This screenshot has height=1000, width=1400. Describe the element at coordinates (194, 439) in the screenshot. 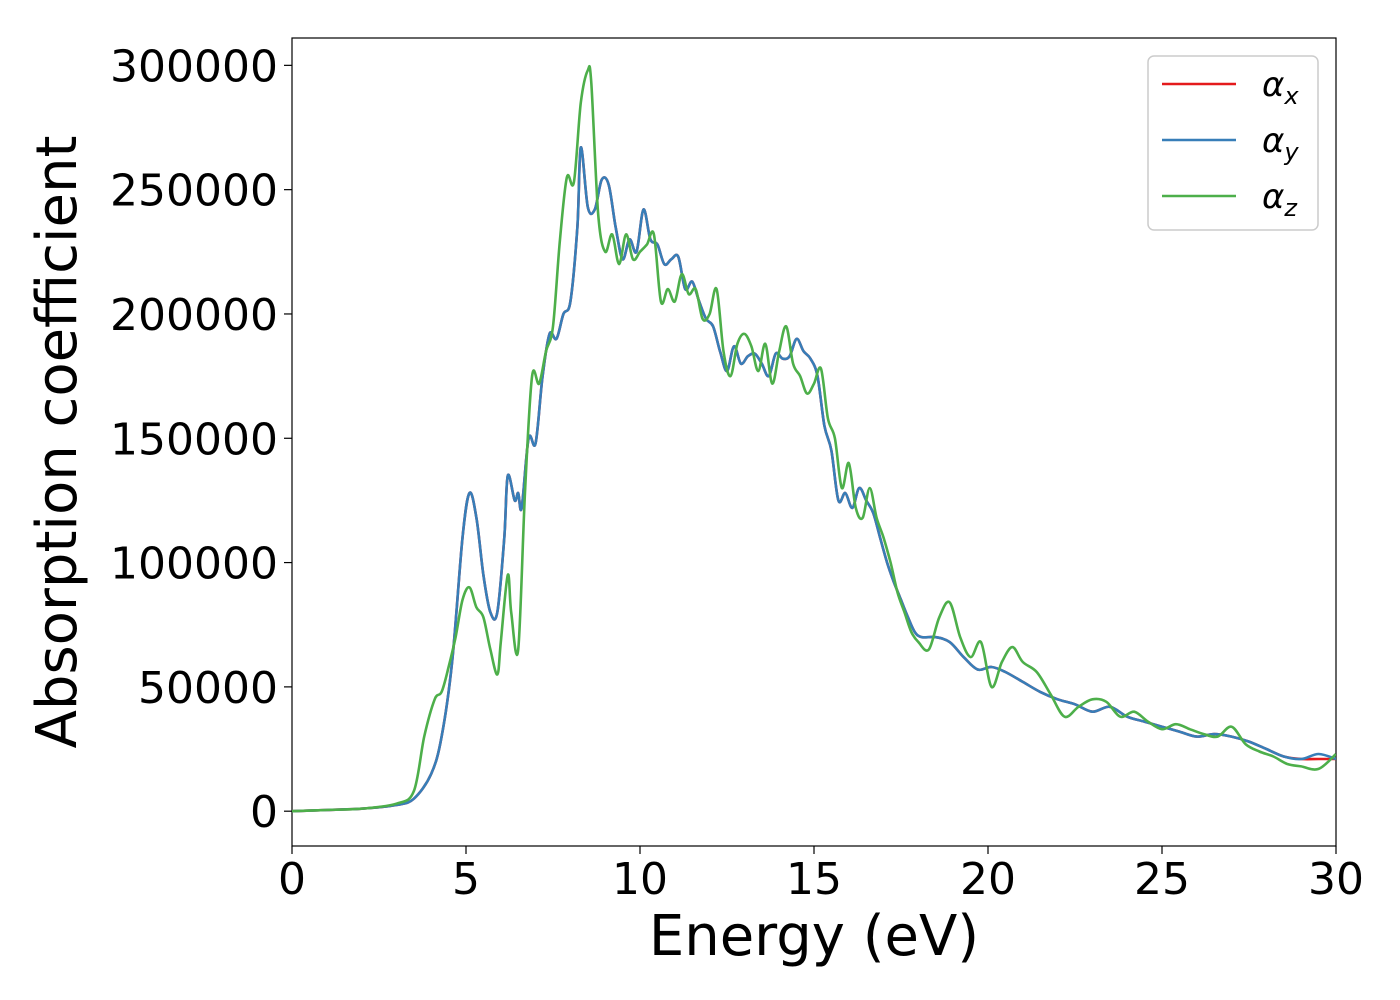

I see `y-tick-label: 150000` at that location.